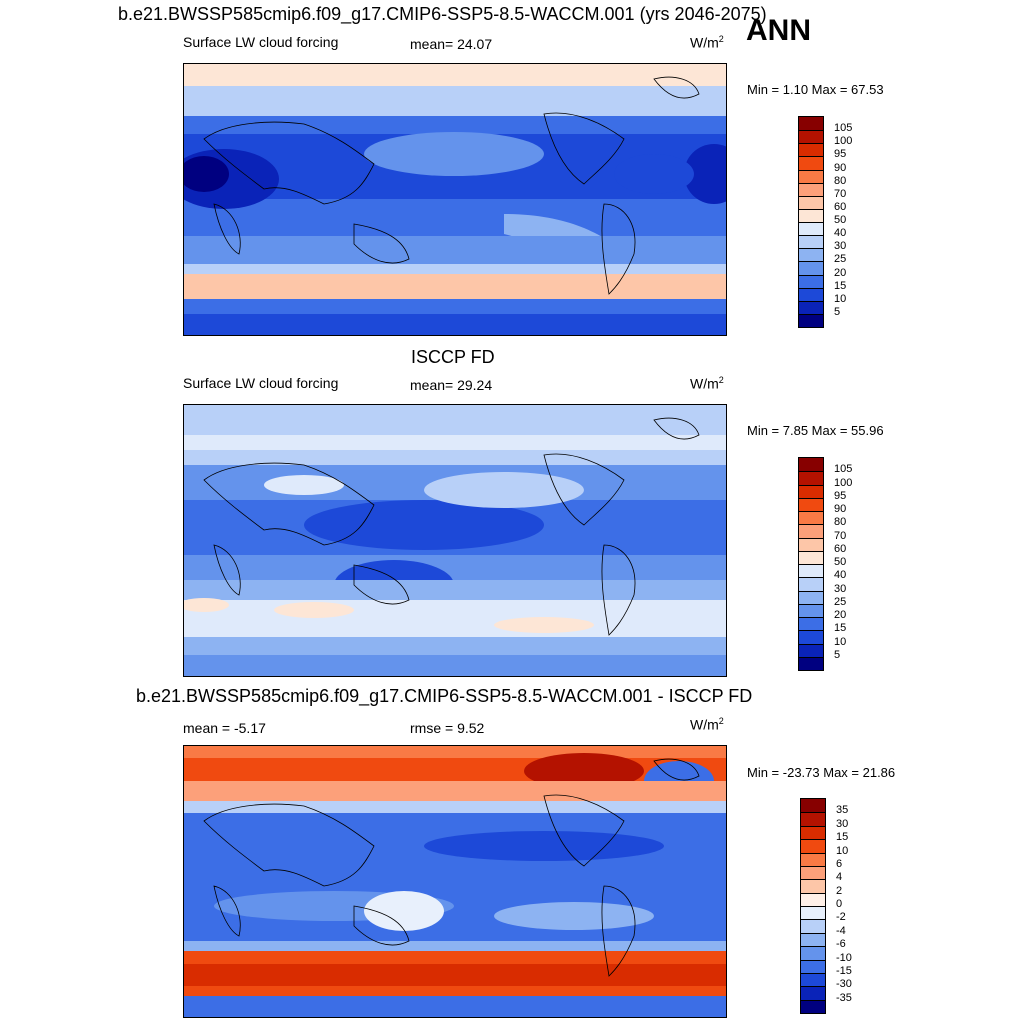 The height and width of the screenshot is (1024, 1024). I want to click on panel2-map, so click(455, 540).